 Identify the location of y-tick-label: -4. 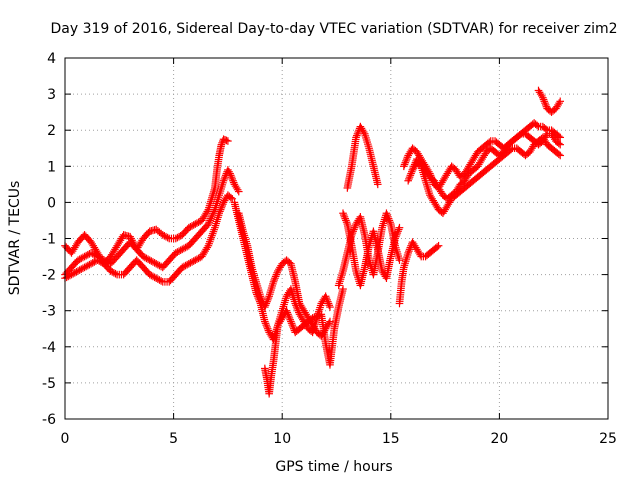
(49, 348).